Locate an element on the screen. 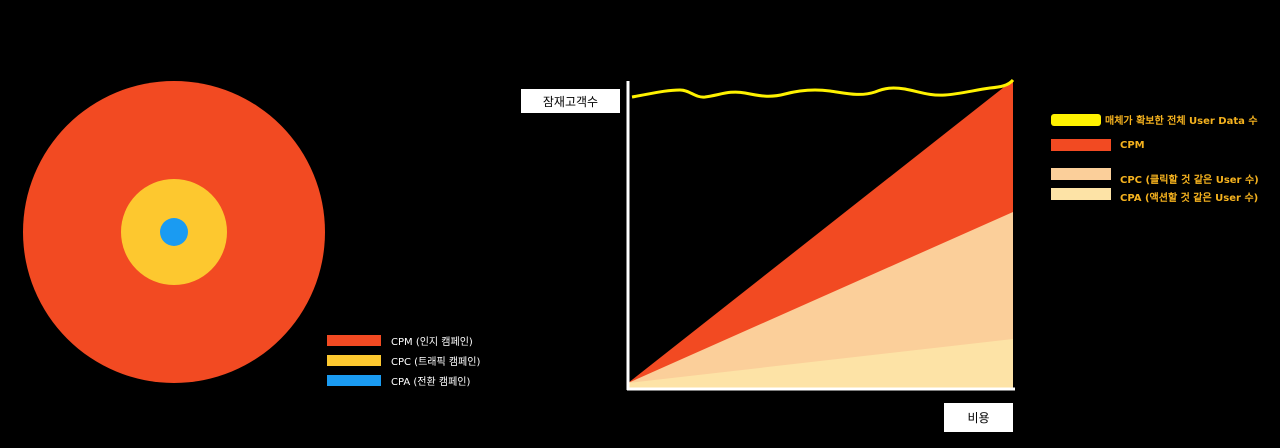 This screenshot has width=1280, height=448. y-axis-label: 잠재고객수 is located at coordinates (570, 101).